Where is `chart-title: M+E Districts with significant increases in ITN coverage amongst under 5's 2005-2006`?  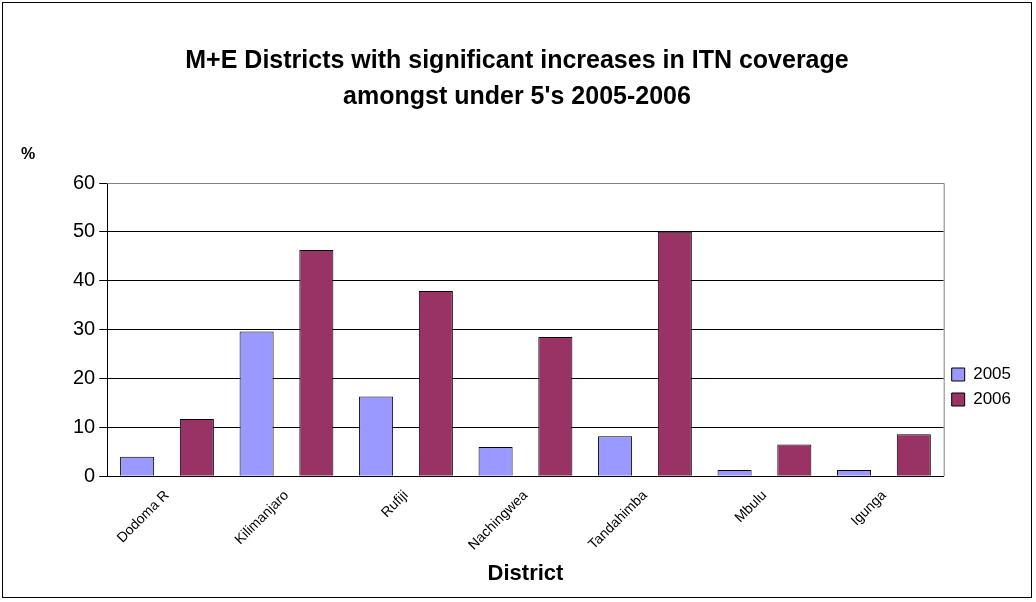 chart-title: M+E Districts with significant increases in ITN coverage amongst under 5's 2005-2006 is located at coordinates (517, 77).